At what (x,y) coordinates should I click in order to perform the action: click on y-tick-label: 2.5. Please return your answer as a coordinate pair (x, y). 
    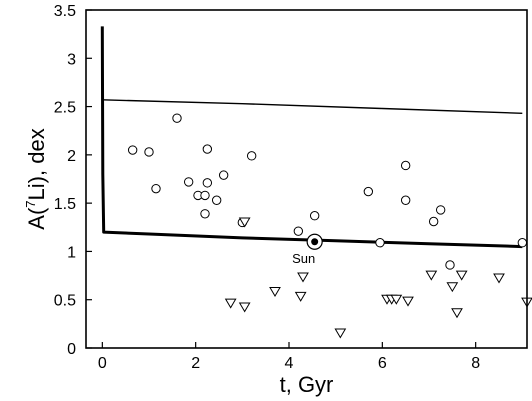
    Looking at the image, I should click on (65, 108).